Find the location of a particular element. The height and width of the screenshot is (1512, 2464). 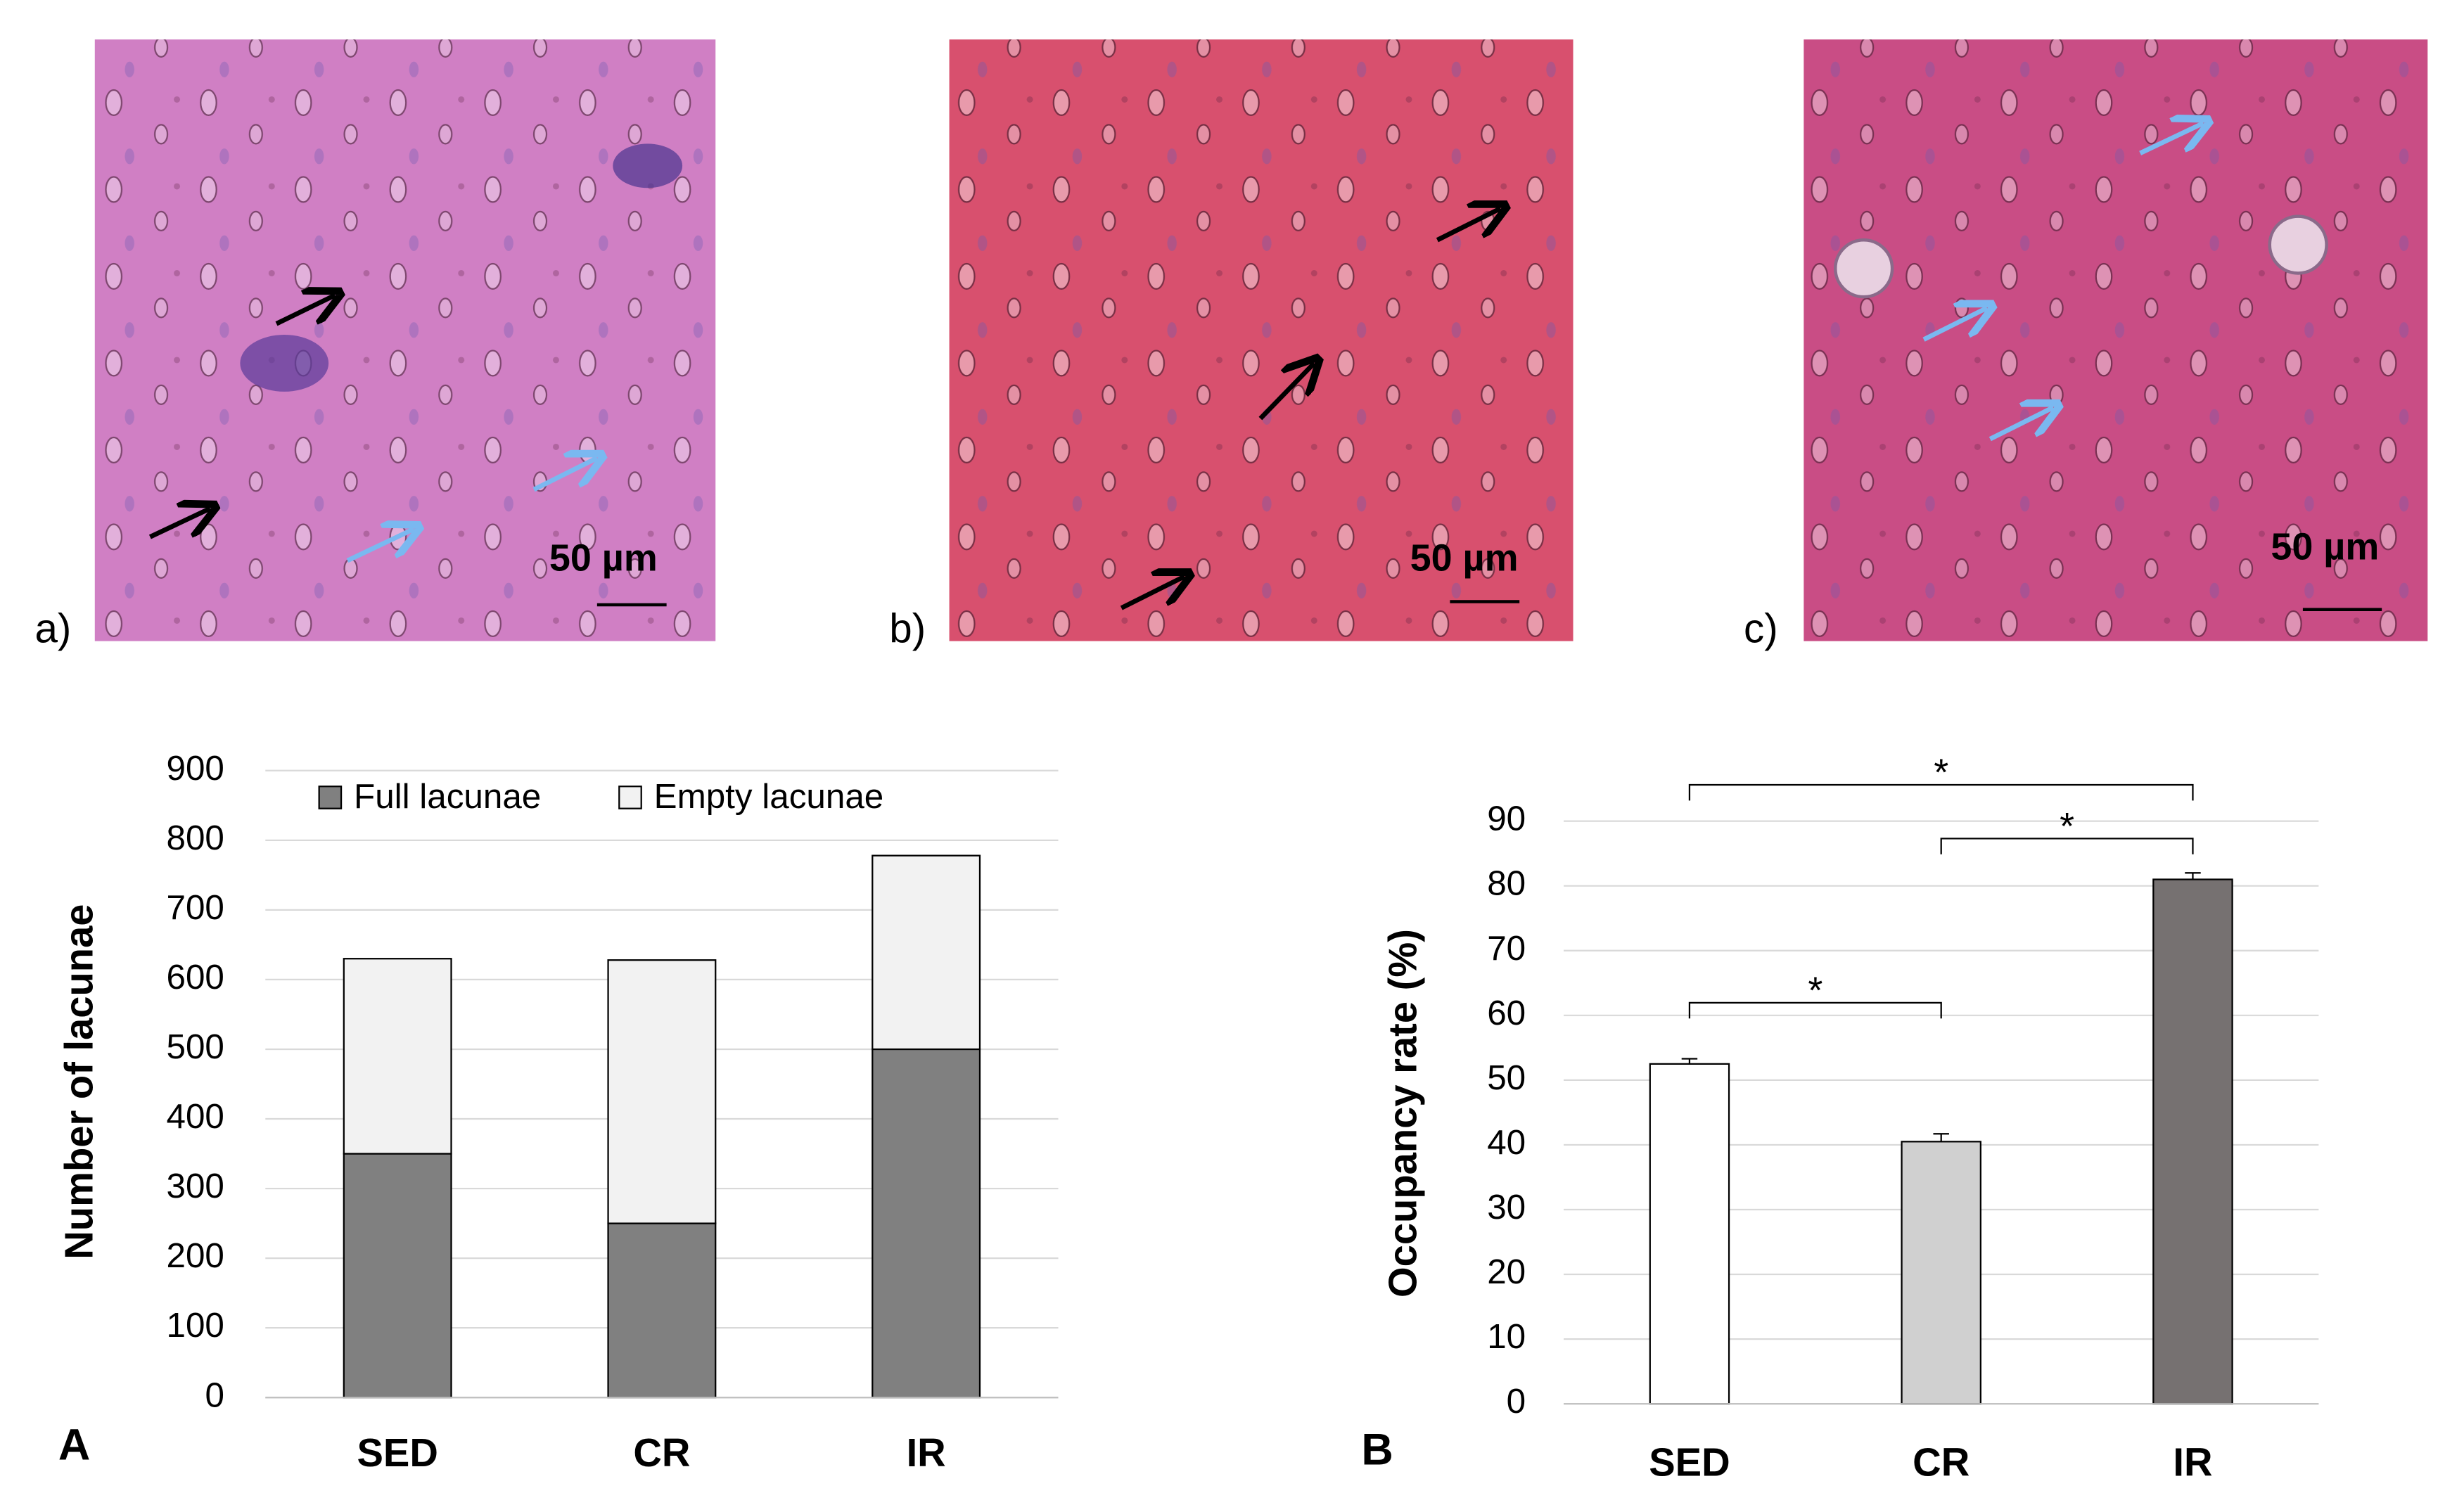

y-tick-label: 800 is located at coordinates (195, 838).